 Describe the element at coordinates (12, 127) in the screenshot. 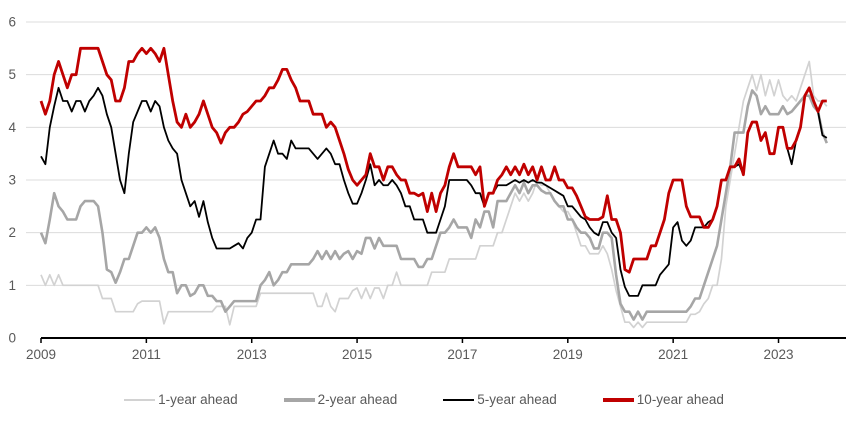

I see `svg-text: 4` at that location.